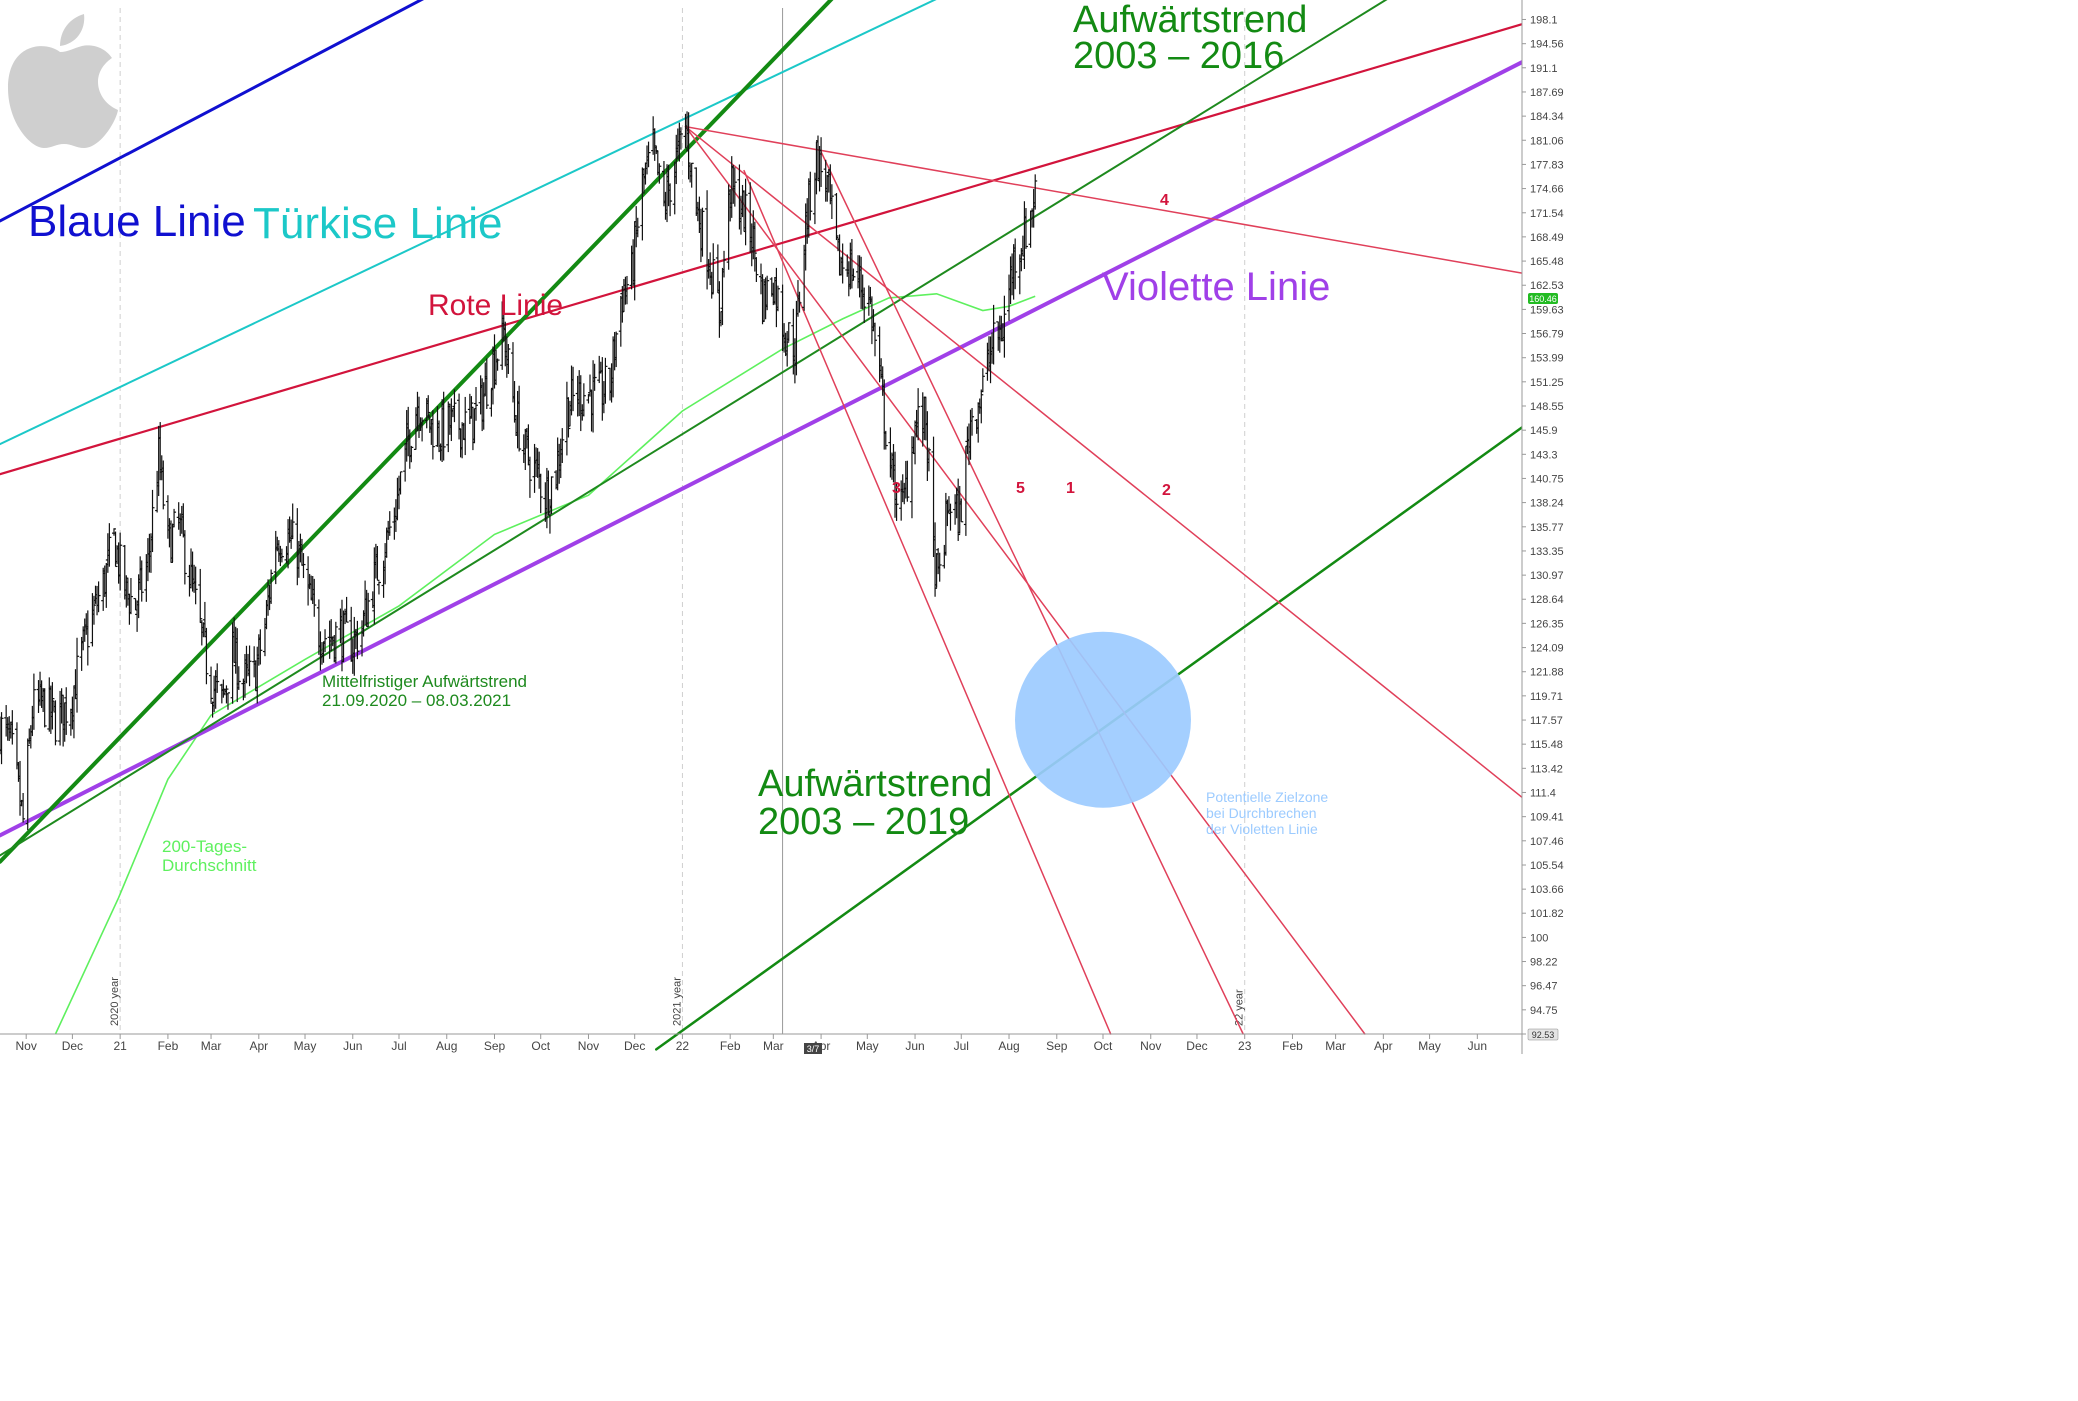  I want to click on x-tick-label: Aug, so click(446, 1046).